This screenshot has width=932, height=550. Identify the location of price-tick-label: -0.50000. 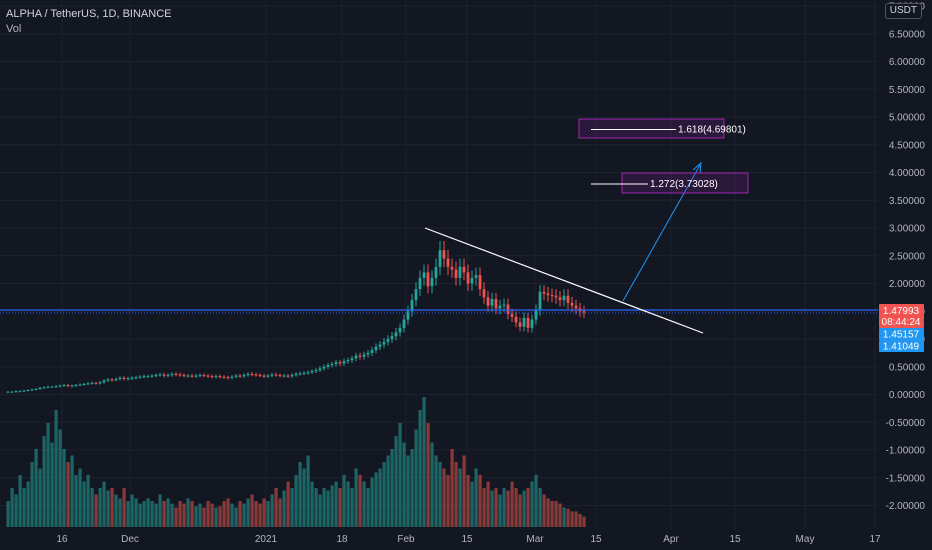
(906, 423).